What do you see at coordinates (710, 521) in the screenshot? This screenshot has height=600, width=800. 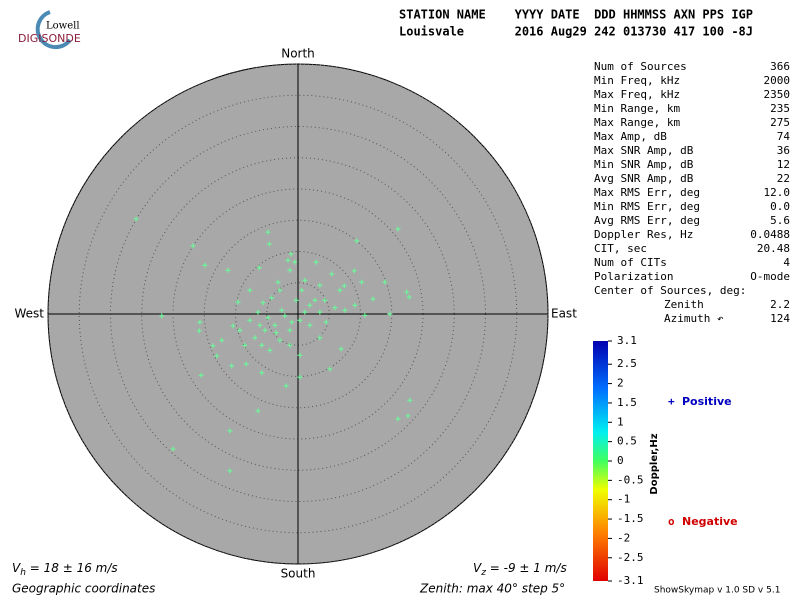 I see `legend-label: Negative` at bounding box center [710, 521].